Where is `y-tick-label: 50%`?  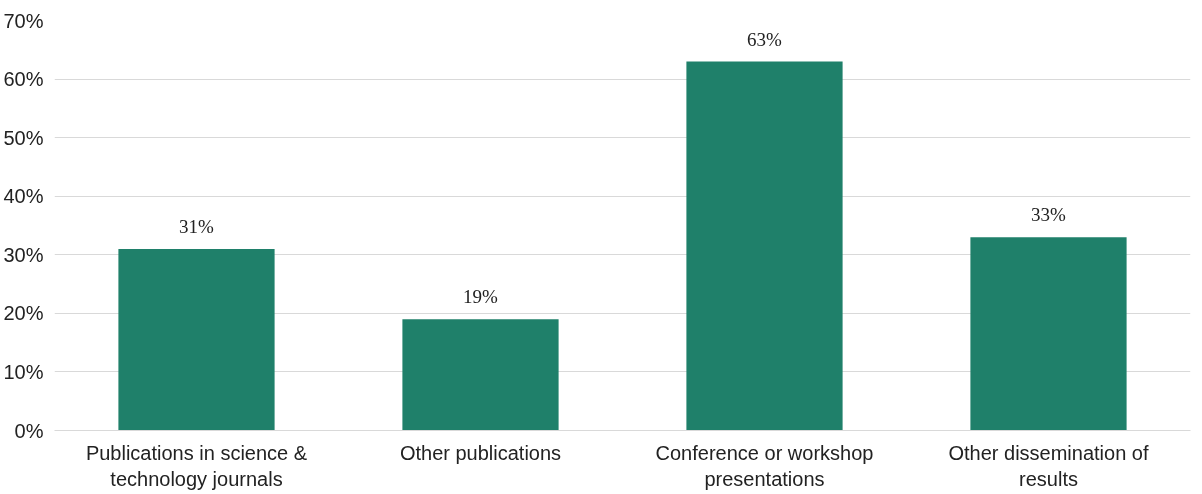 y-tick-label: 50% is located at coordinates (23, 137).